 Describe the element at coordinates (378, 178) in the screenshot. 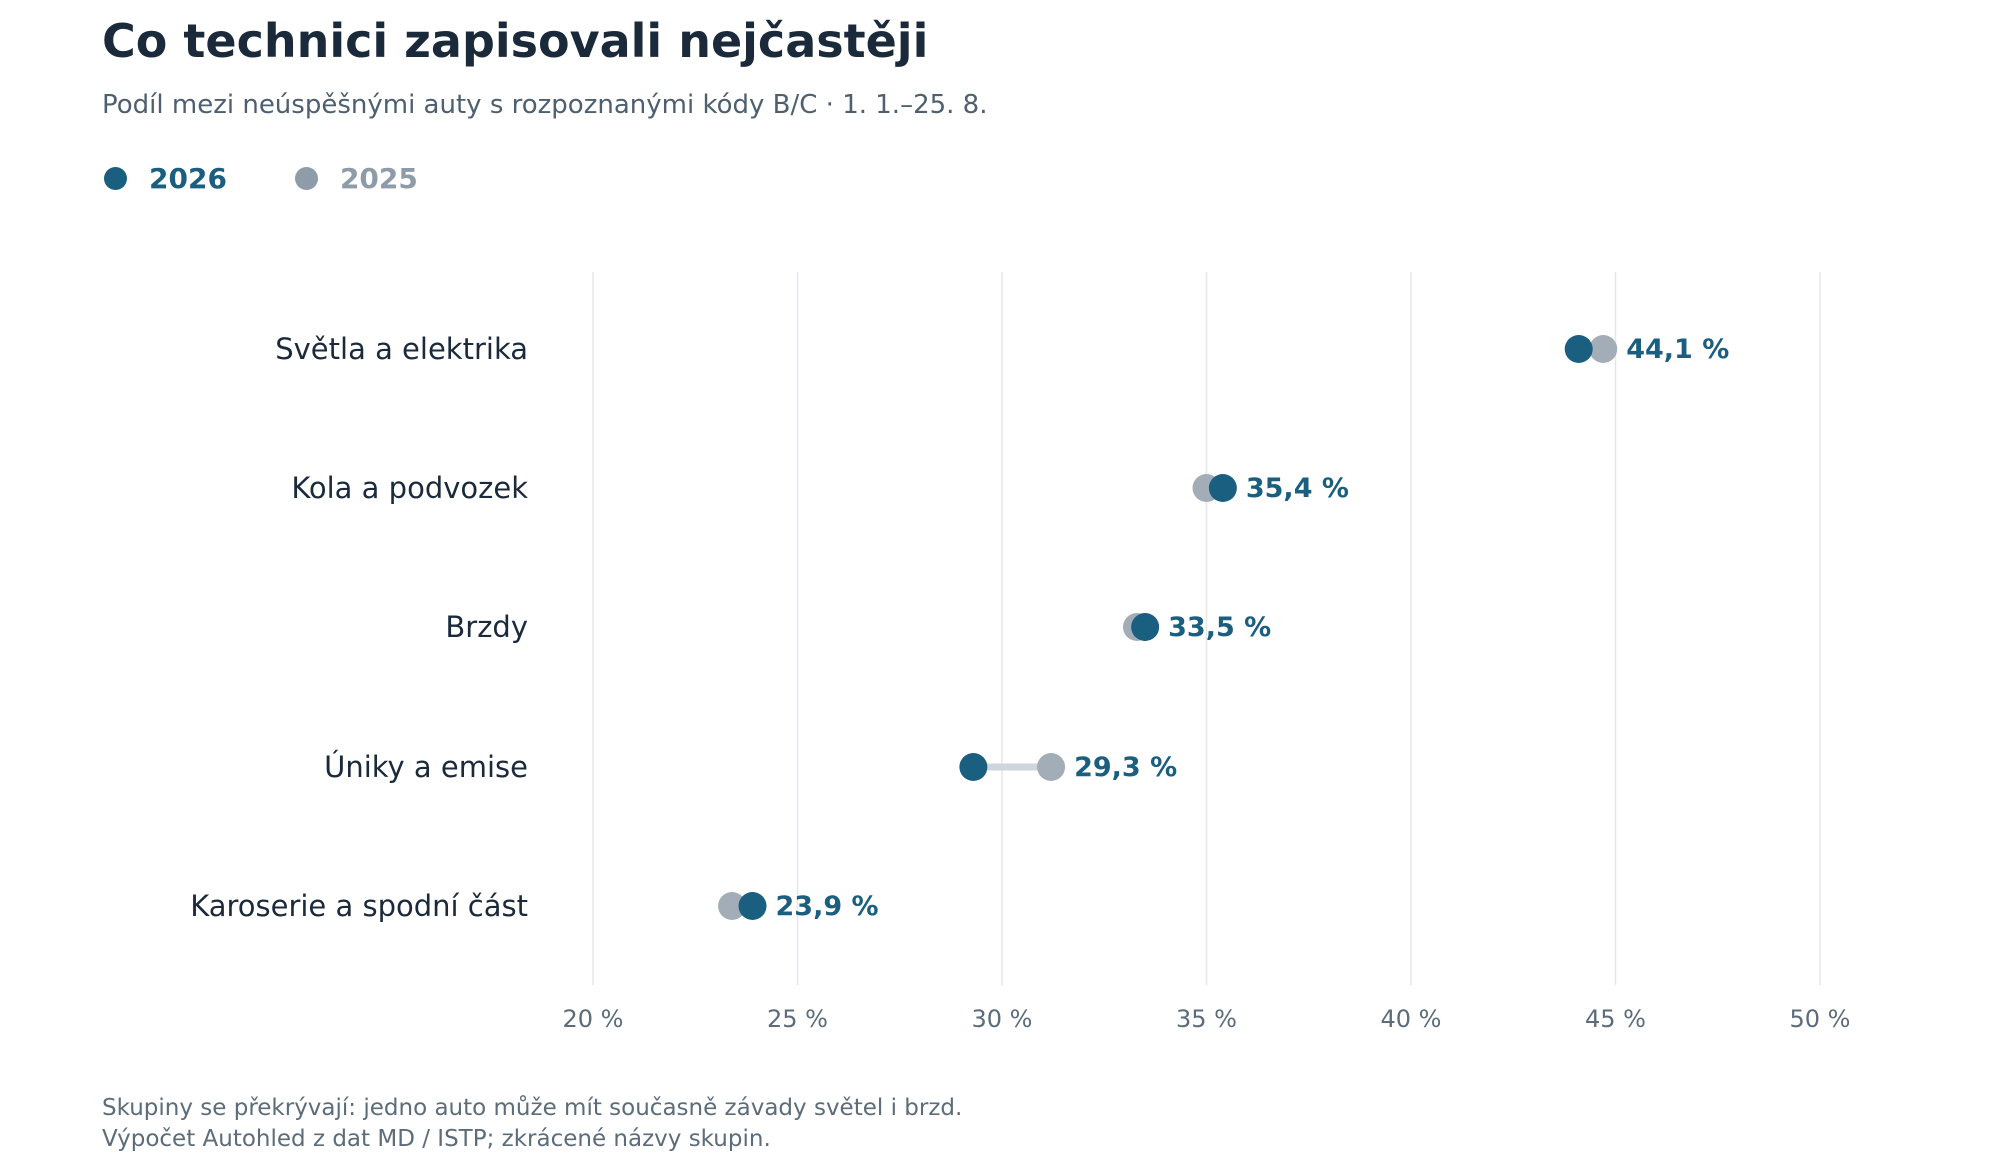

I see `legend-label-2025: 2025` at that location.